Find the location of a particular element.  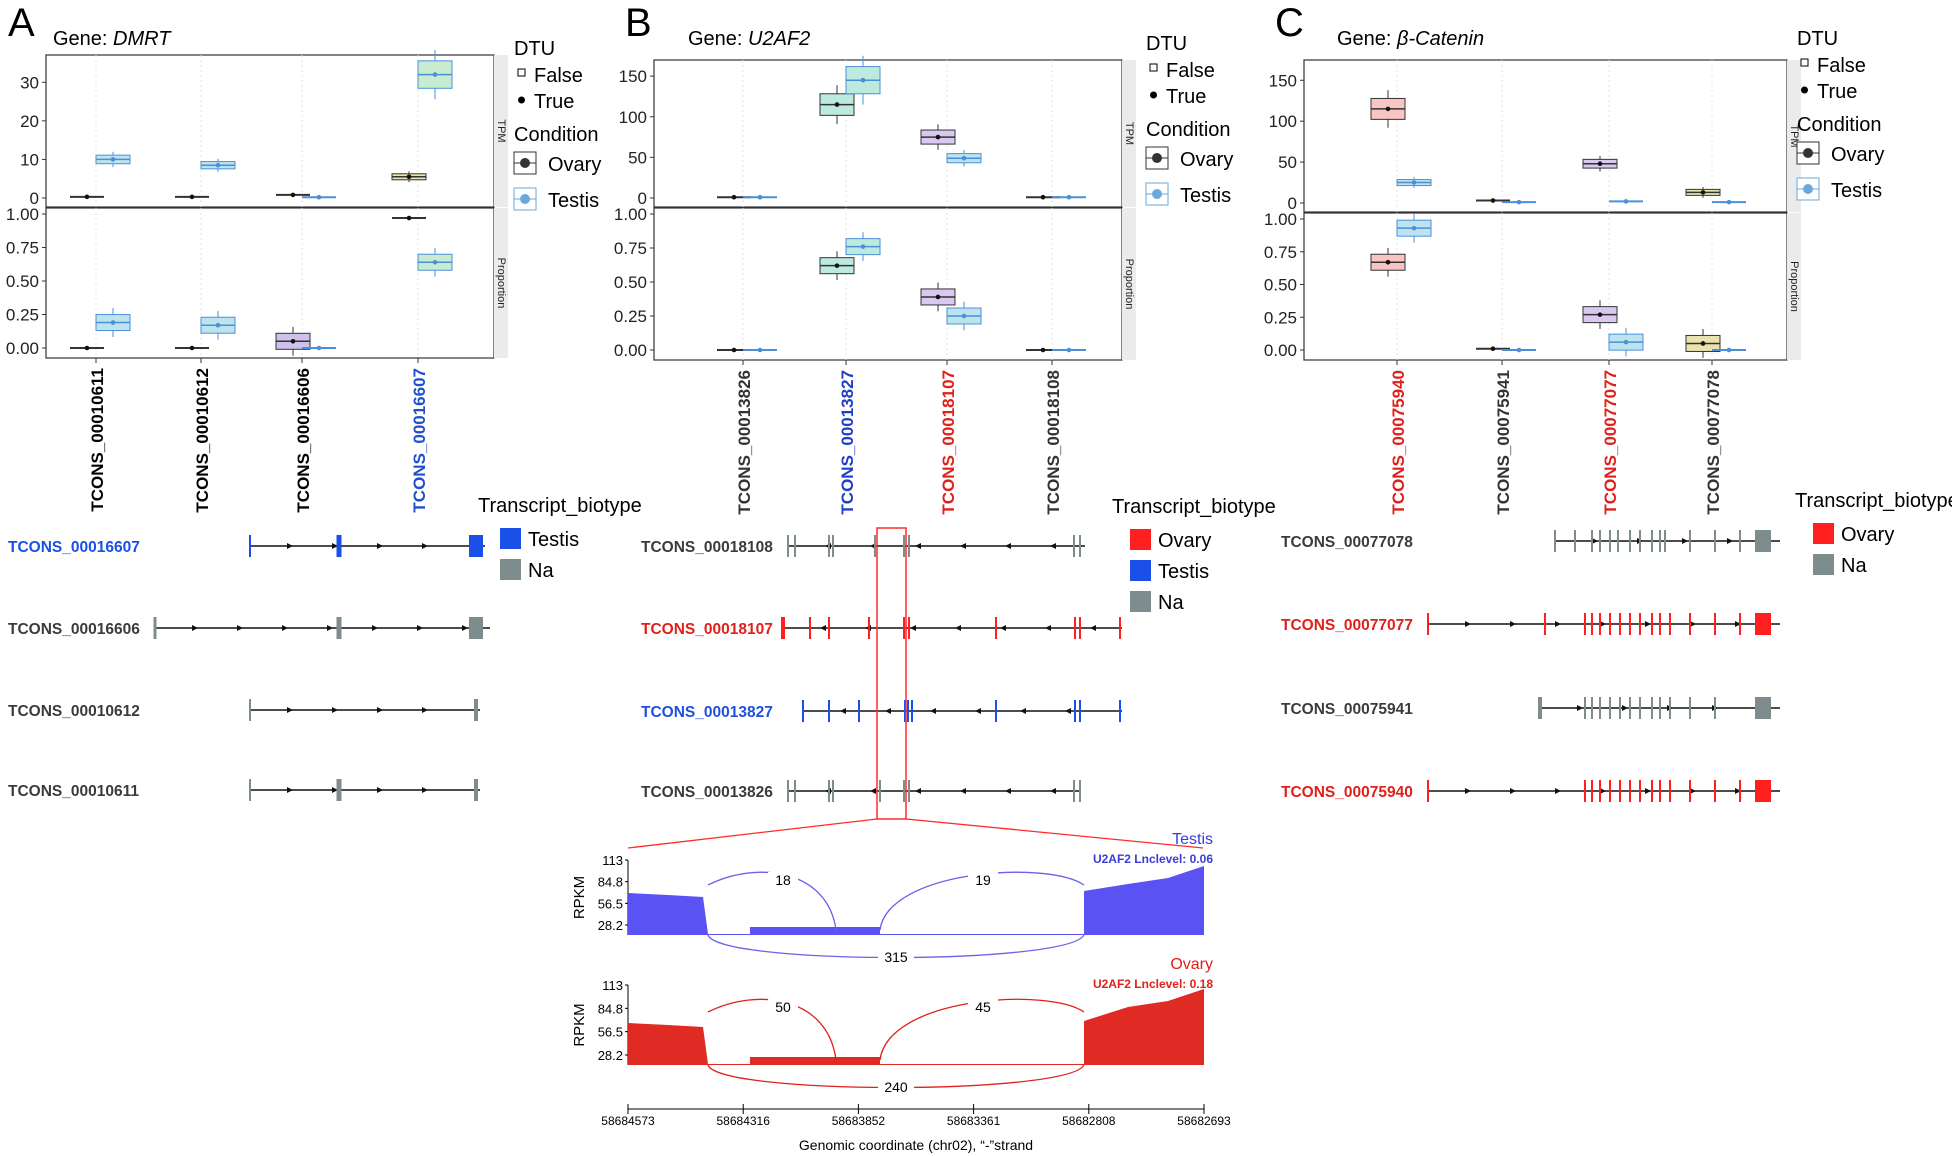

x-tick-label: TCONS_00077078 is located at coordinates (1713, 442).